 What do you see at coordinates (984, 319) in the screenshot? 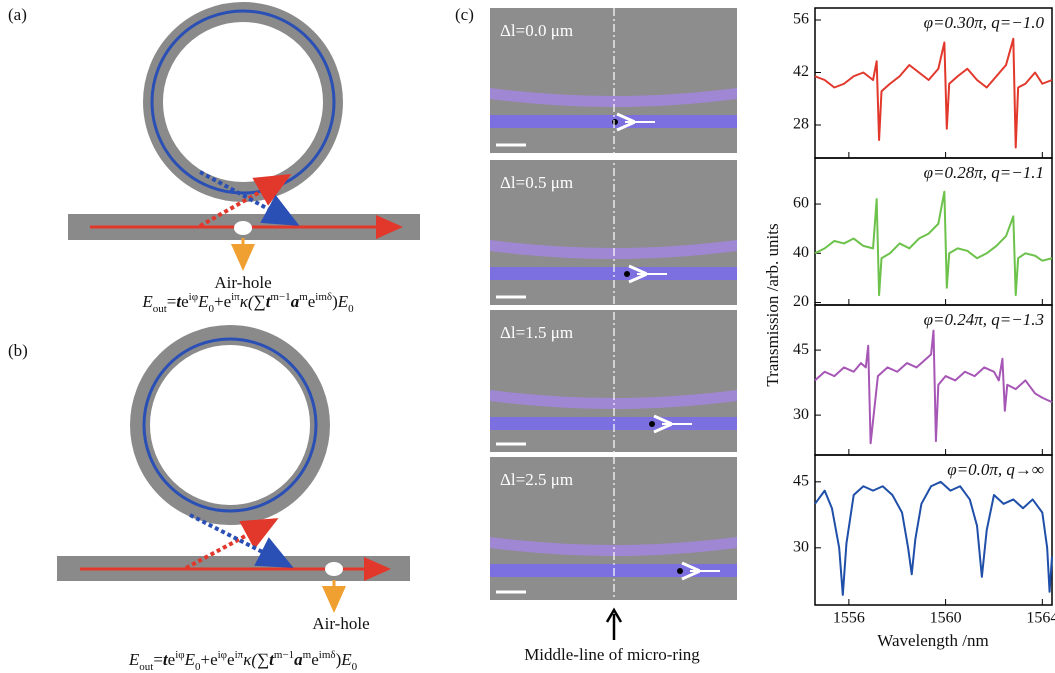
I see `annotation: φ=0.24π, q=−1.3` at bounding box center [984, 319].